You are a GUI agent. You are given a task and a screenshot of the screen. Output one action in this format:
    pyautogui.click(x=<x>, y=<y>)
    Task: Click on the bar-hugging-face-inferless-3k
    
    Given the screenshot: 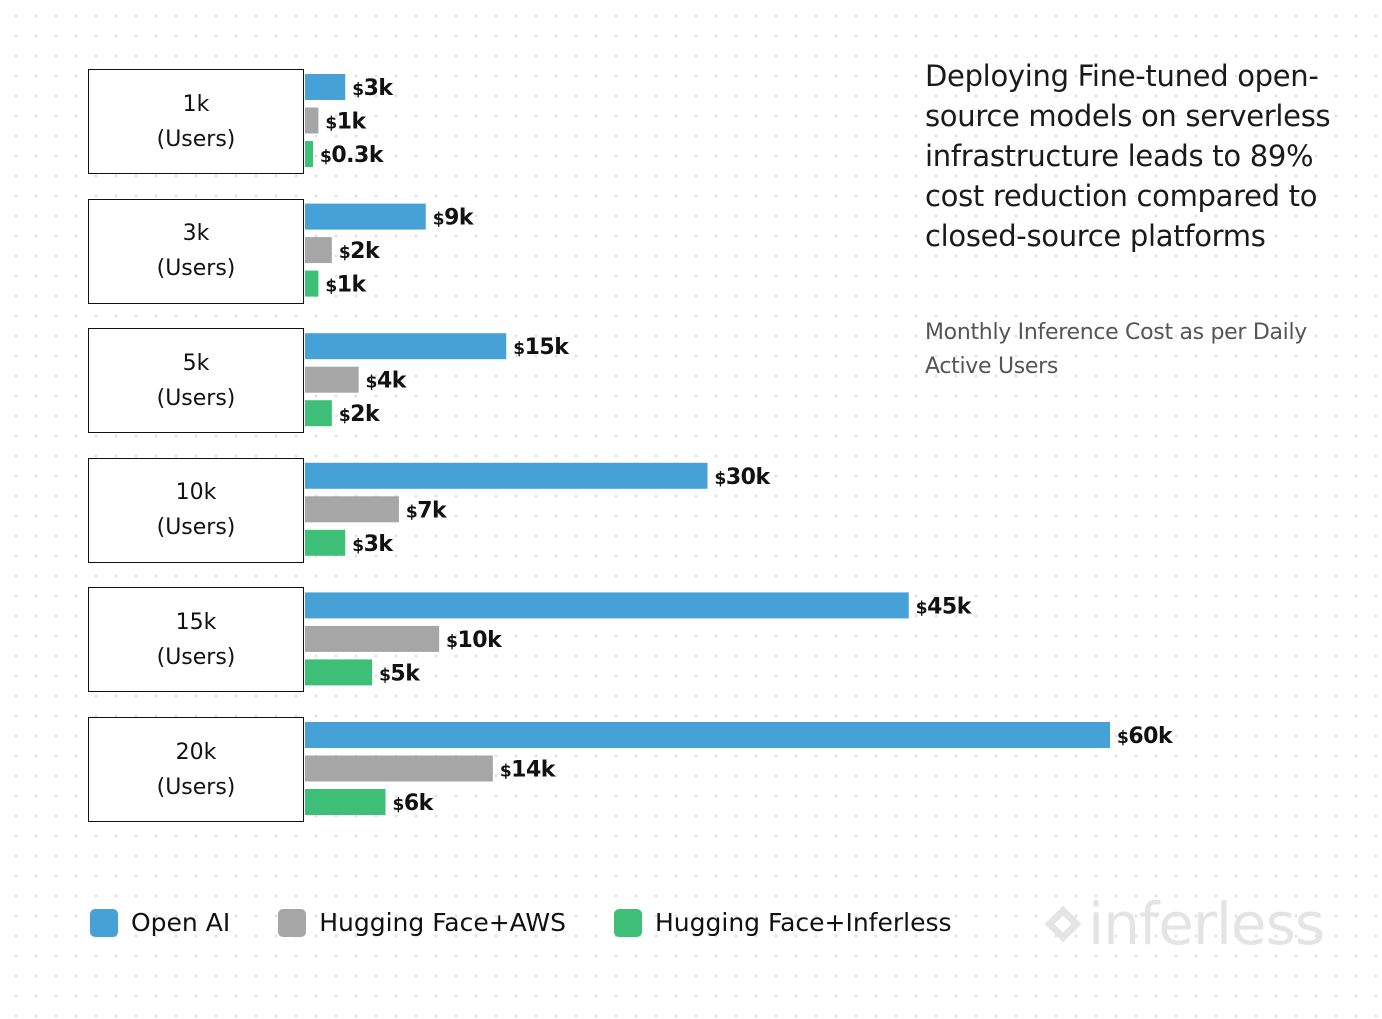 What is the action you would take?
    pyautogui.click(x=312, y=283)
    